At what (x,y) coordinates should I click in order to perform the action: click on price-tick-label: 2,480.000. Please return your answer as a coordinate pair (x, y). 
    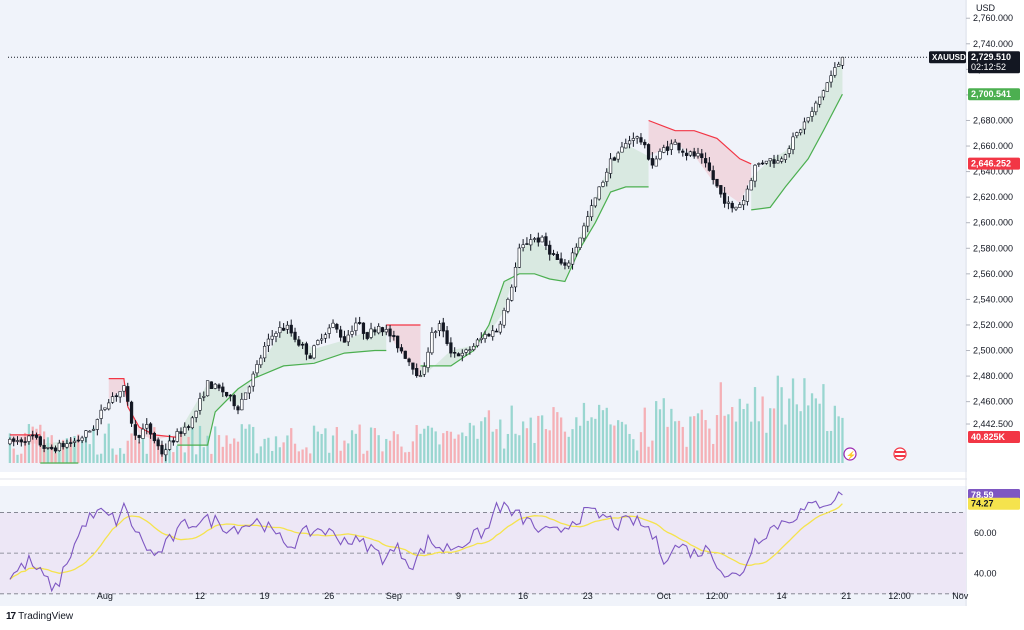
    Looking at the image, I should click on (993, 376).